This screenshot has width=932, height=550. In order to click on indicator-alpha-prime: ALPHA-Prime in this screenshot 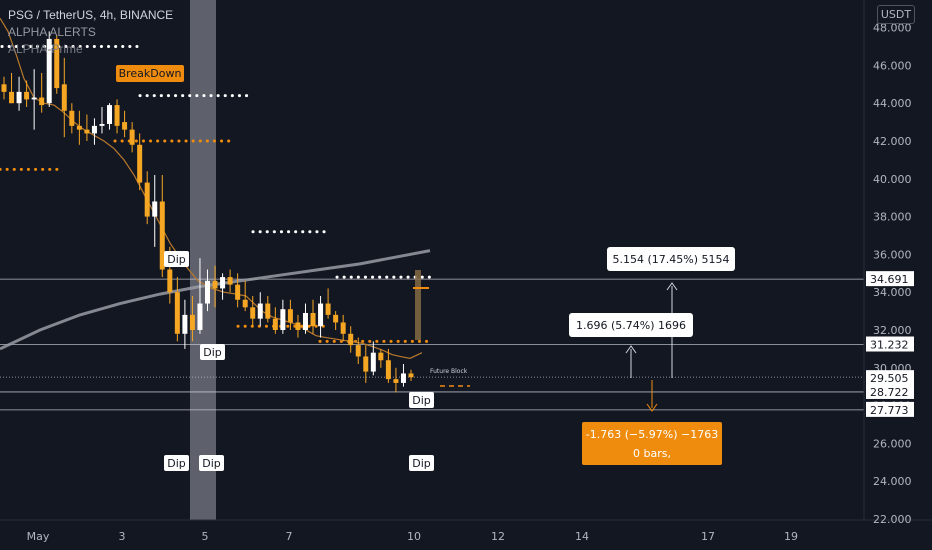, I will do `click(45, 49)`.